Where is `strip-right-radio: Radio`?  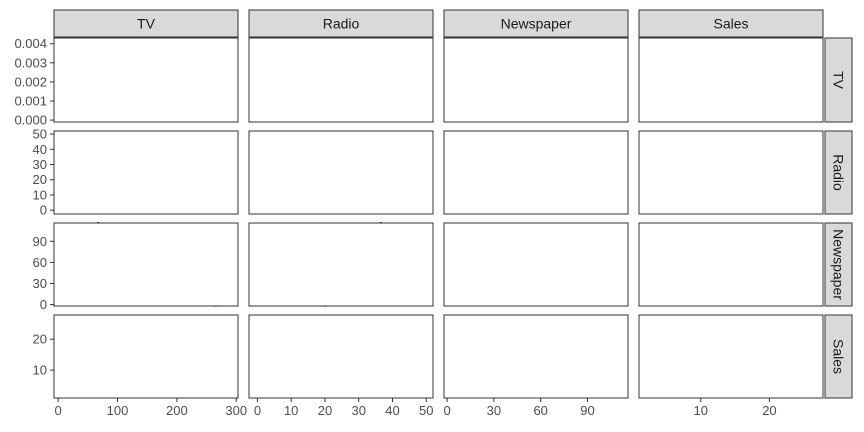 strip-right-radio: Radio is located at coordinates (838, 172).